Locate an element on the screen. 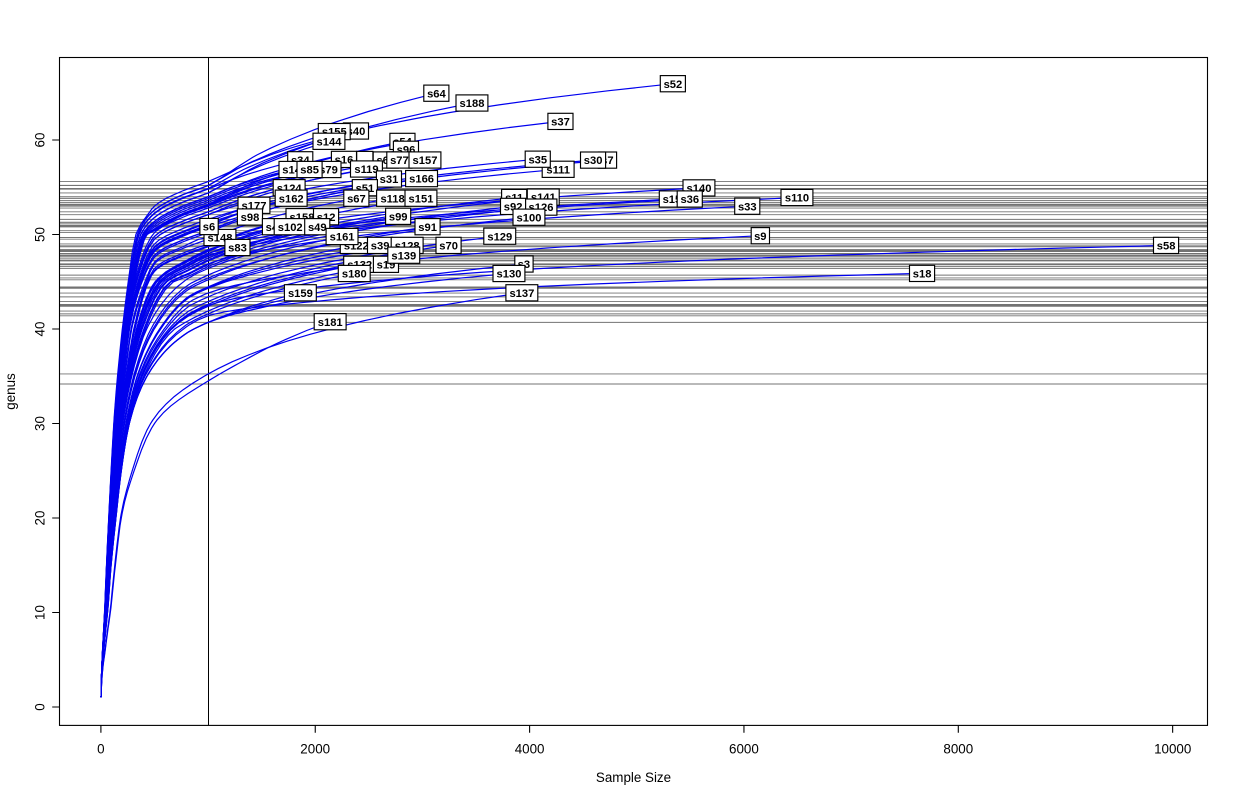  svg-text: s91 is located at coordinates (427, 228).